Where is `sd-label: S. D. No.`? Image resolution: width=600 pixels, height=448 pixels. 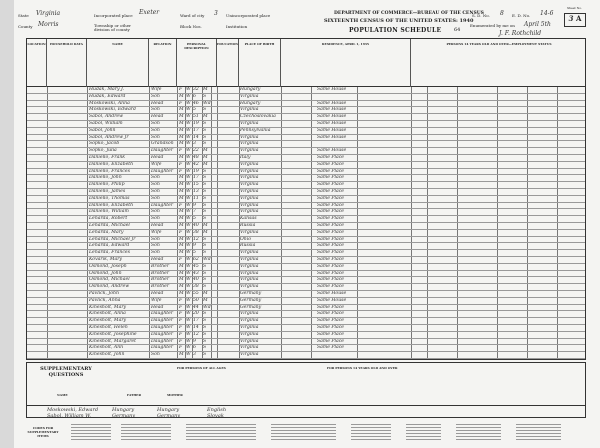
sd-label: S. D. No. is located at coordinates (481, 15).